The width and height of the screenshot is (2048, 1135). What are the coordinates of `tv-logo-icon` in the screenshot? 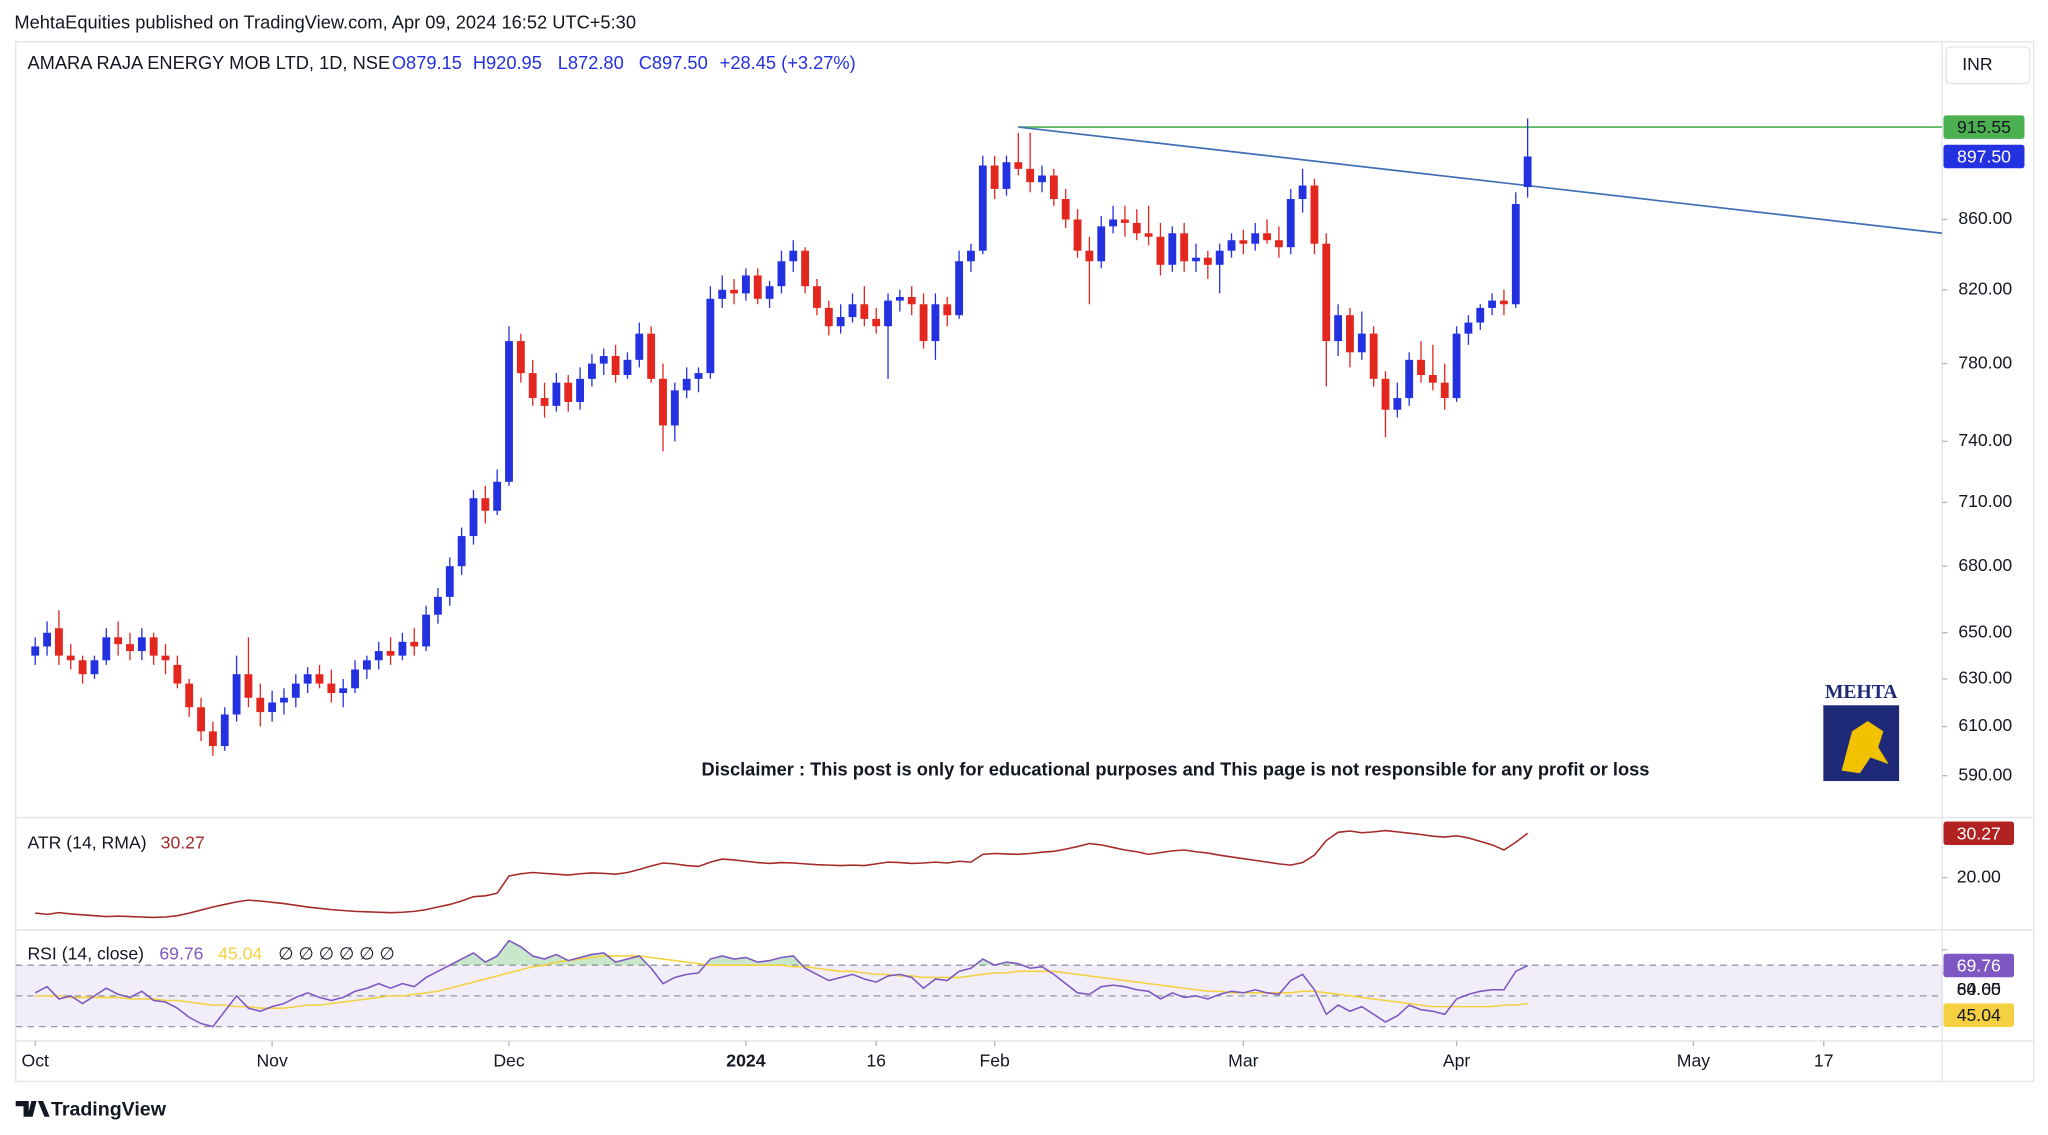 It's located at (32, 1109).